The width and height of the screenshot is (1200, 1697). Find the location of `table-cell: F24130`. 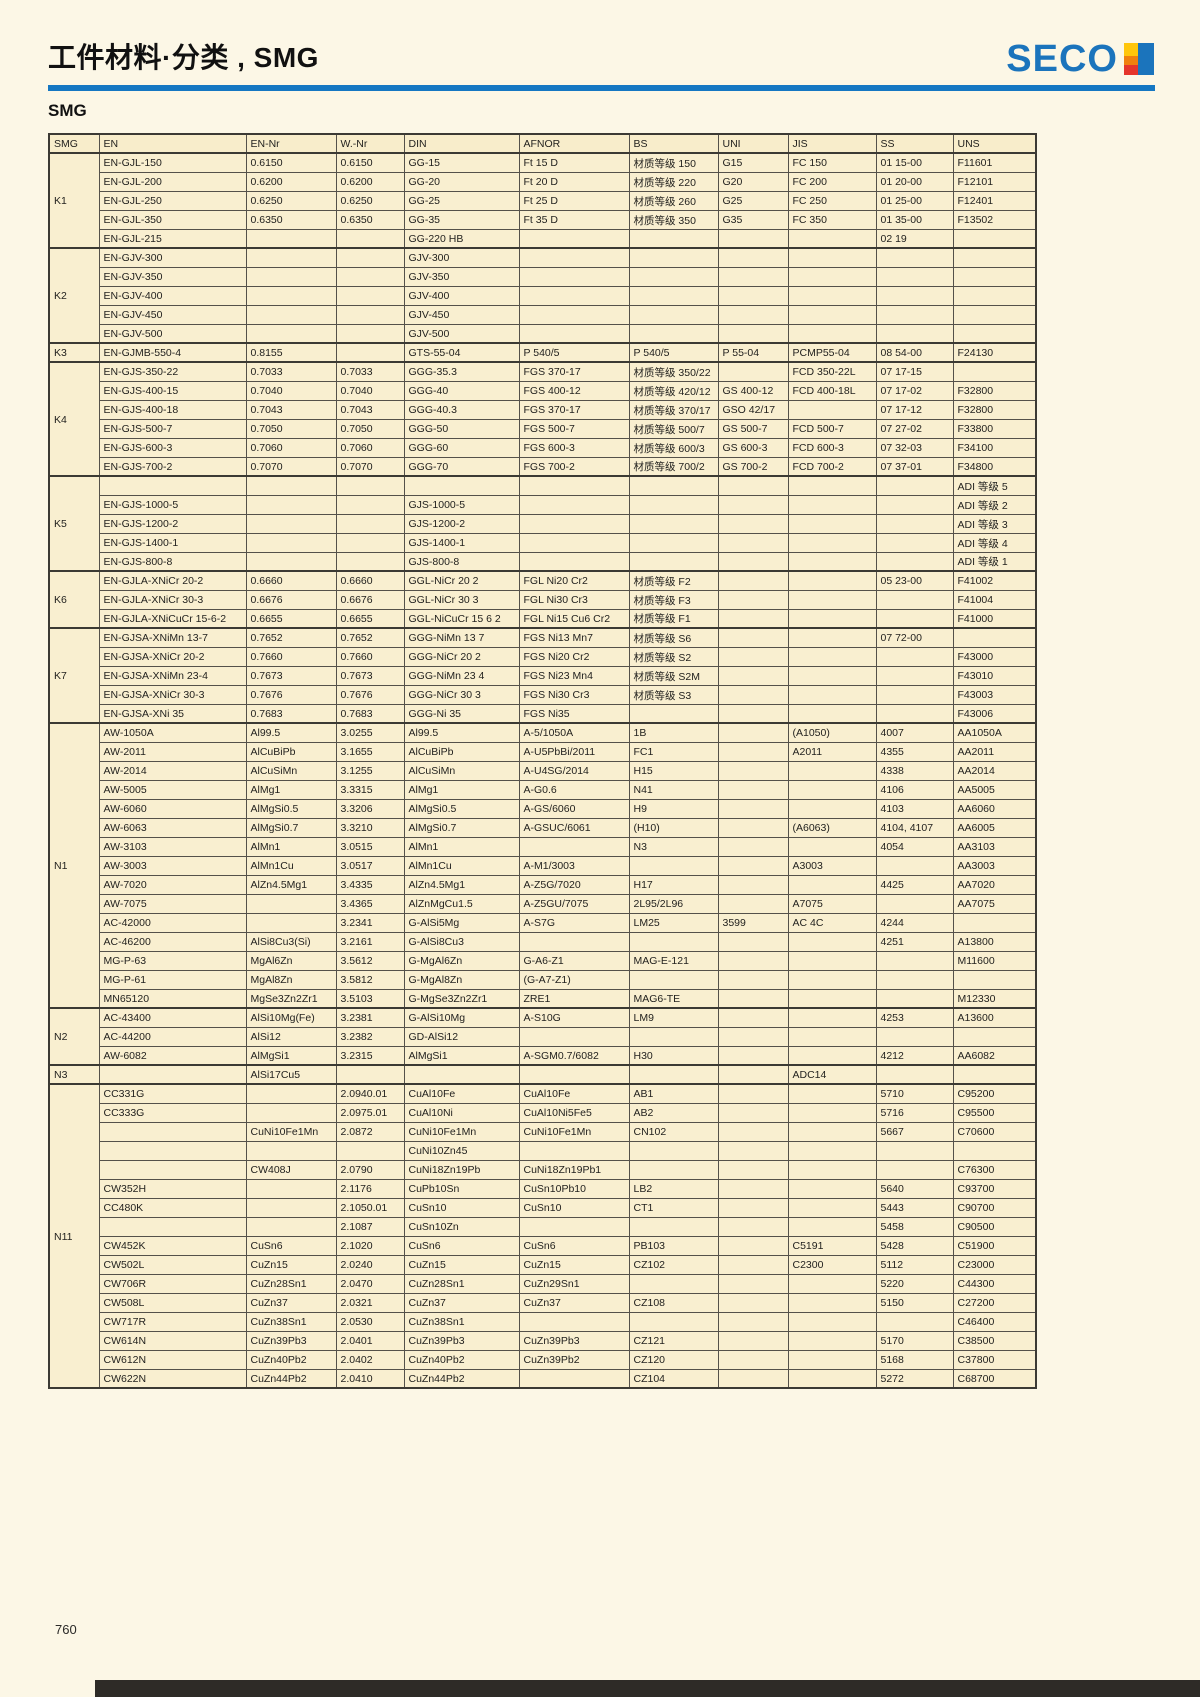

table-cell: F24130 is located at coordinates (994, 352).